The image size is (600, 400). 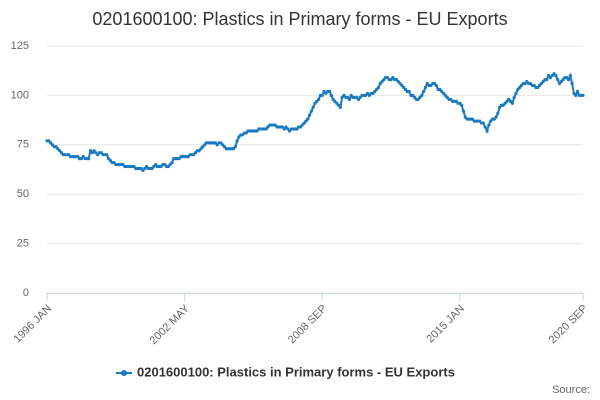 I want to click on y-tick-label: 75, so click(x=23, y=145).